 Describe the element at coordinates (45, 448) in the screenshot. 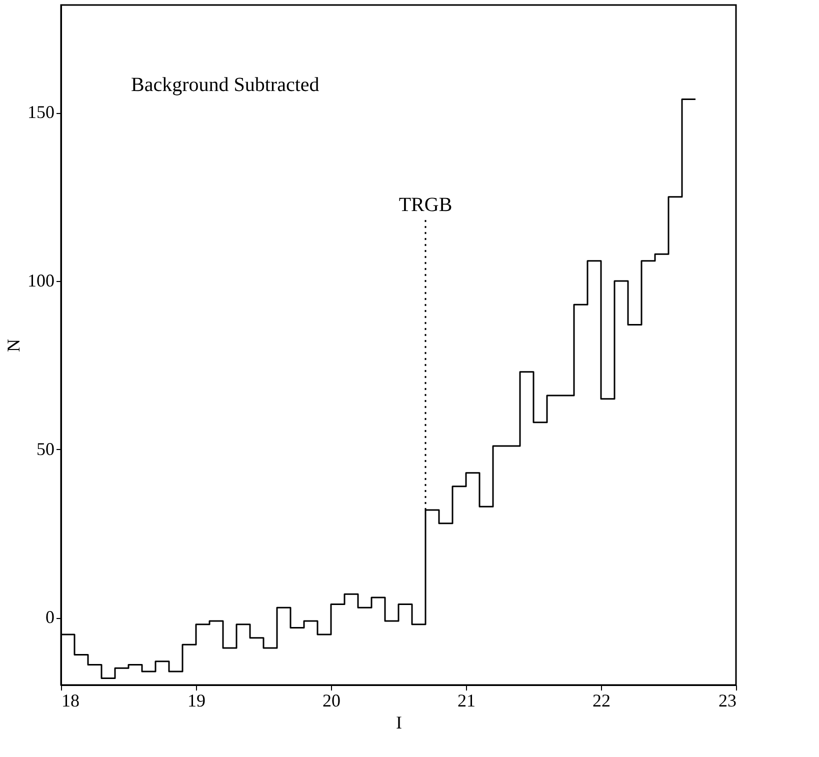

I see `y-tick-label: 50` at that location.